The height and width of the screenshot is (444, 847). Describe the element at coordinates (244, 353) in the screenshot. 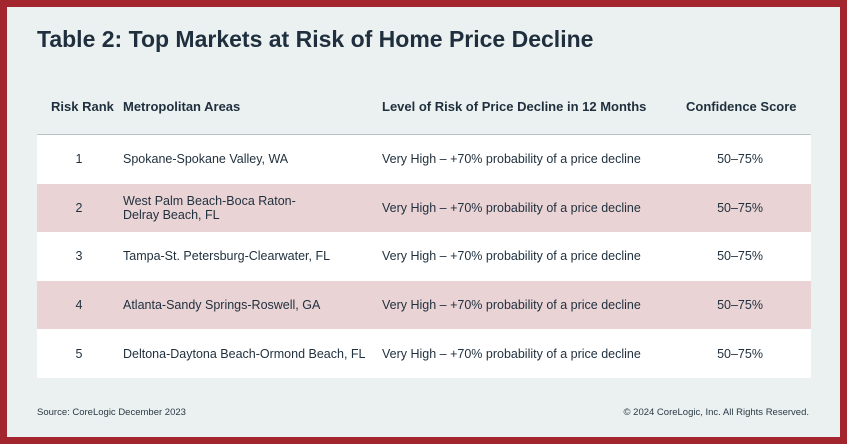

I see `metro-area-cell: Deltona-Daytona Beach-Ormond Beach, FL` at that location.